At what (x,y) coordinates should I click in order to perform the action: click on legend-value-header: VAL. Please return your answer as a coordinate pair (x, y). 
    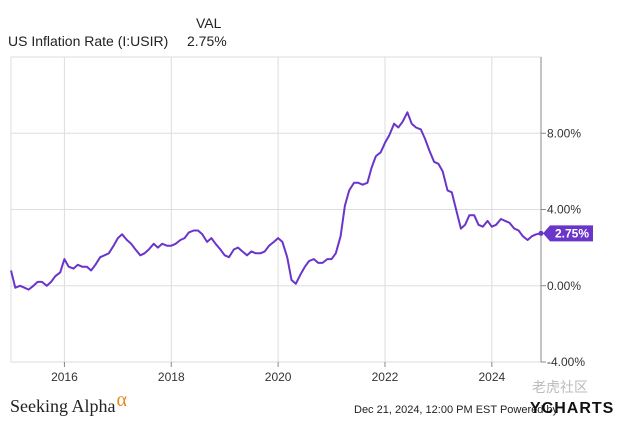
    Looking at the image, I should click on (209, 23).